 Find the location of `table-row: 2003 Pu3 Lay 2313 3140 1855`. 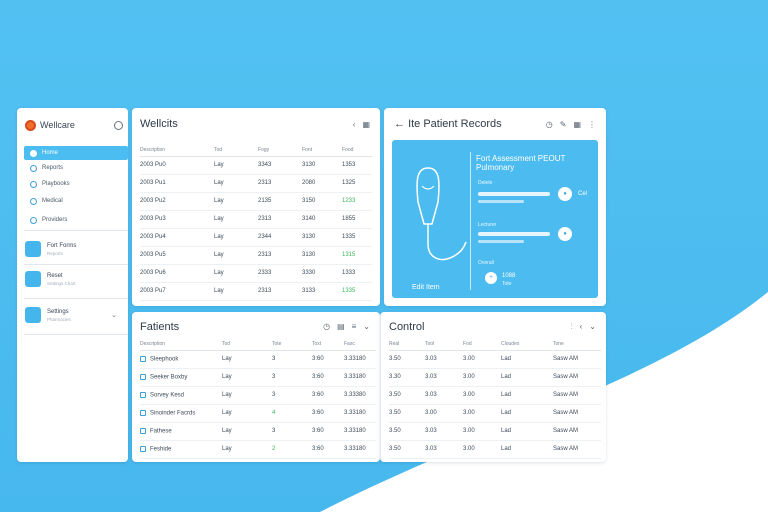

table-row: 2003 Pu3 Lay 2313 3140 1855 is located at coordinates (256, 219).